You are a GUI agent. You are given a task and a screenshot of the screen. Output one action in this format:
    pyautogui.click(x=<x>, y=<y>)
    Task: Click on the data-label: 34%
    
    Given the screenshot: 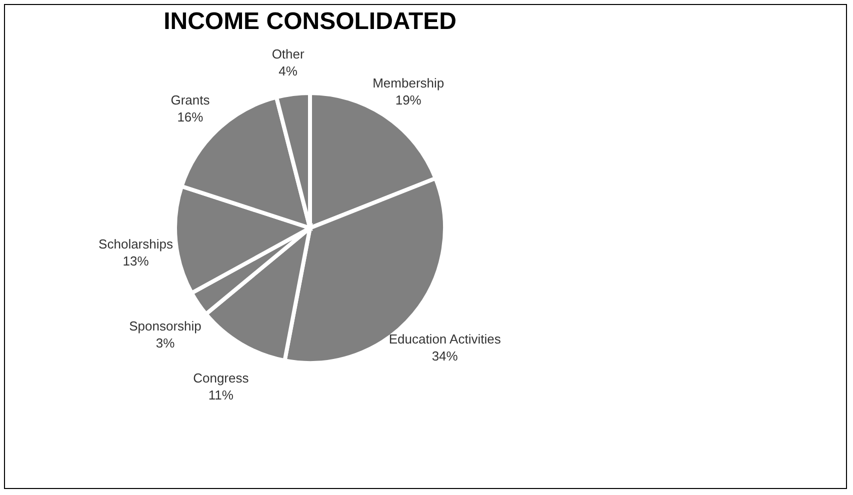 What is the action you would take?
    pyautogui.click(x=445, y=356)
    